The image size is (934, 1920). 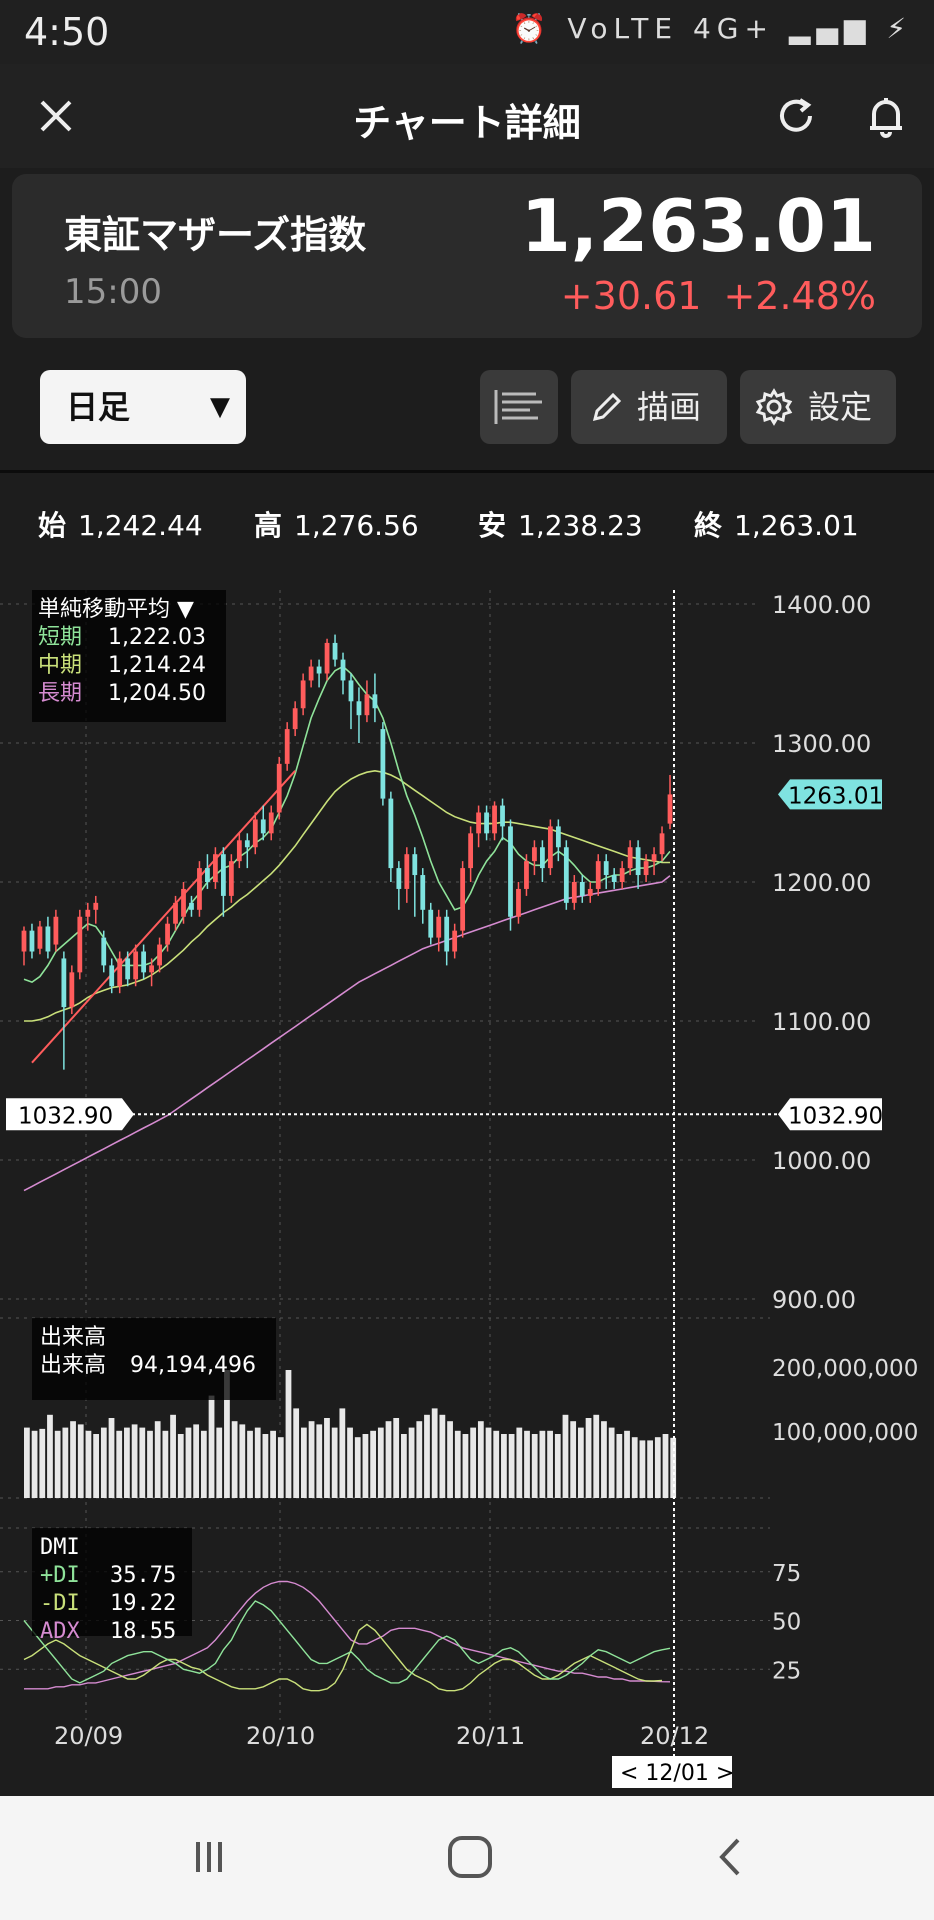 I want to click on ma-legend-title: 単純移動平均 ▼, so click(x=116, y=609).